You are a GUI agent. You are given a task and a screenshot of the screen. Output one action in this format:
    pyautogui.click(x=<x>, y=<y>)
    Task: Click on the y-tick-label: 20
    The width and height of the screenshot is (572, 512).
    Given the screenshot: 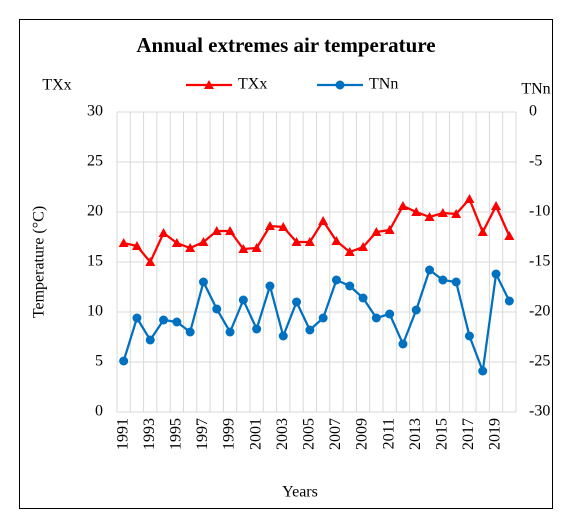 What is the action you would take?
    pyautogui.click(x=95, y=211)
    